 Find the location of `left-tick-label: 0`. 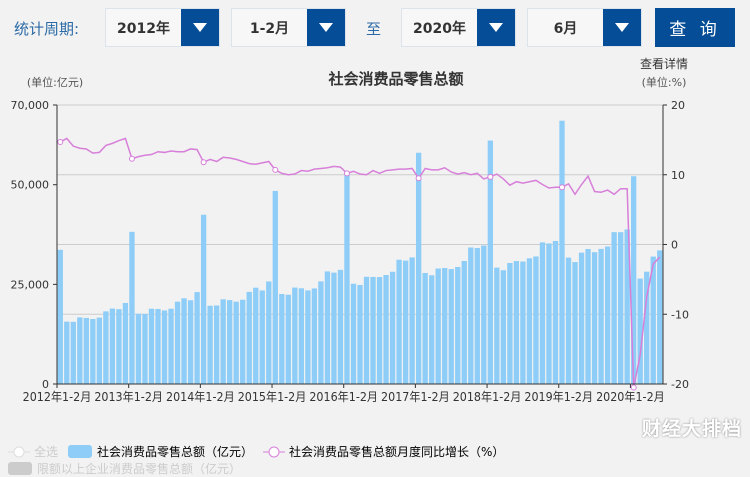

left-tick-label: 0 is located at coordinates (45, 384).